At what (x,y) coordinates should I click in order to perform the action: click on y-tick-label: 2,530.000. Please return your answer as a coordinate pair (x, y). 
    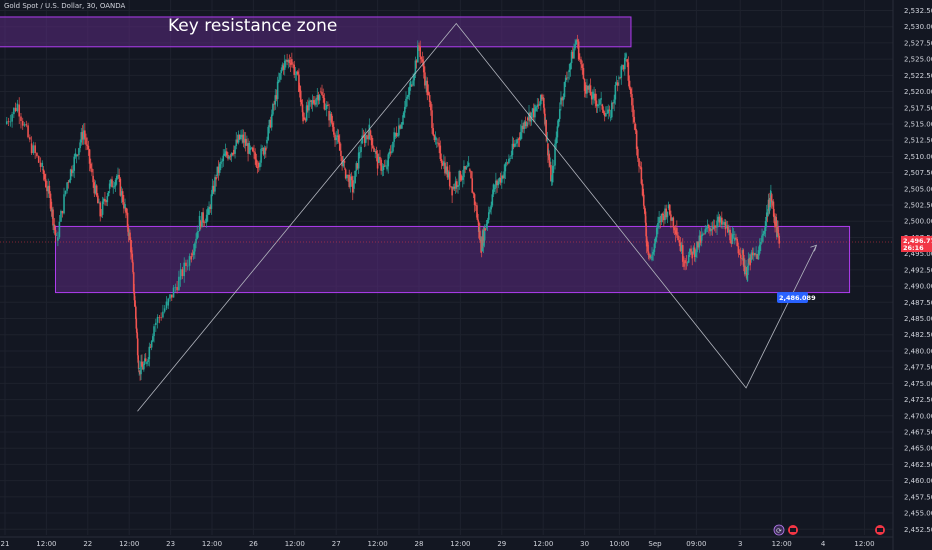
    Looking at the image, I should click on (918, 27).